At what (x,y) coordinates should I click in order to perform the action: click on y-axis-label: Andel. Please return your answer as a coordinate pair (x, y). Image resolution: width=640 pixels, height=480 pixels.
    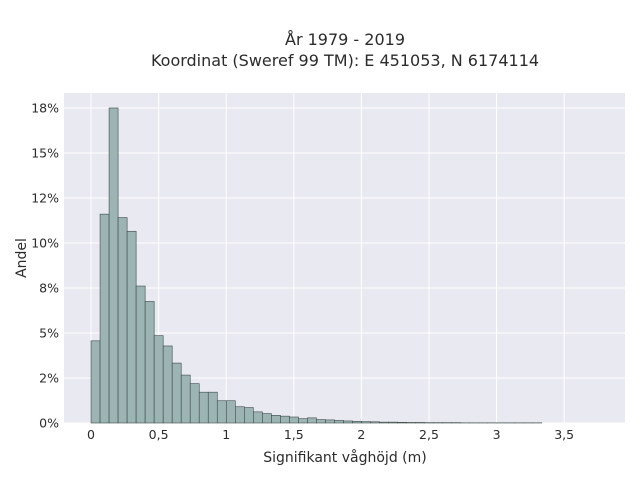
    Looking at the image, I should click on (22, 258).